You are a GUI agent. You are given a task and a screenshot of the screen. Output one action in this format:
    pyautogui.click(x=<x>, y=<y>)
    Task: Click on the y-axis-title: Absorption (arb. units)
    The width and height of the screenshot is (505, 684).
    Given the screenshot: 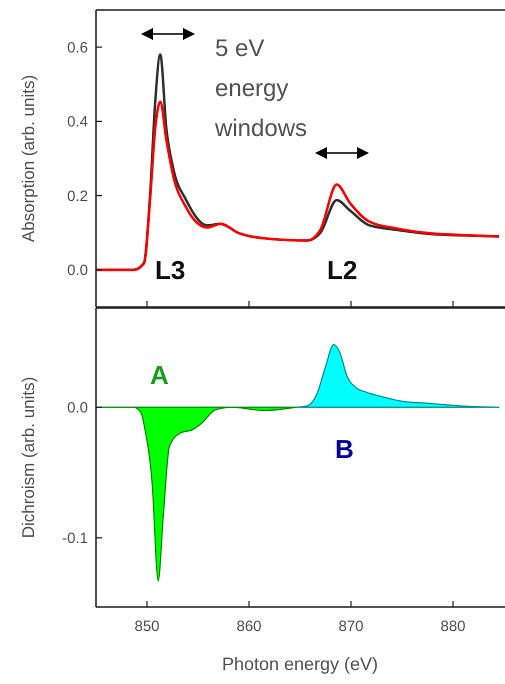 What is the action you would take?
    pyautogui.click(x=28, y=158)
    